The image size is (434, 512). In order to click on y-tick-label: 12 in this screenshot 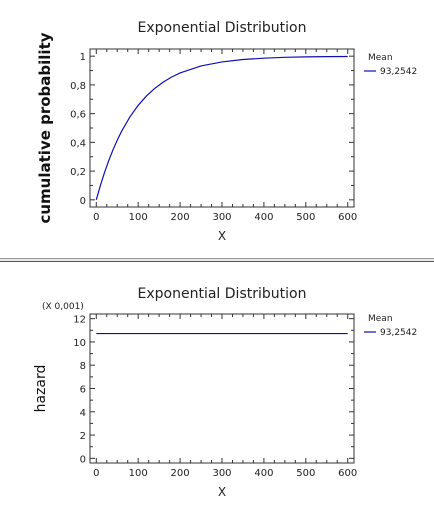, I will do `click(79, 320)`.